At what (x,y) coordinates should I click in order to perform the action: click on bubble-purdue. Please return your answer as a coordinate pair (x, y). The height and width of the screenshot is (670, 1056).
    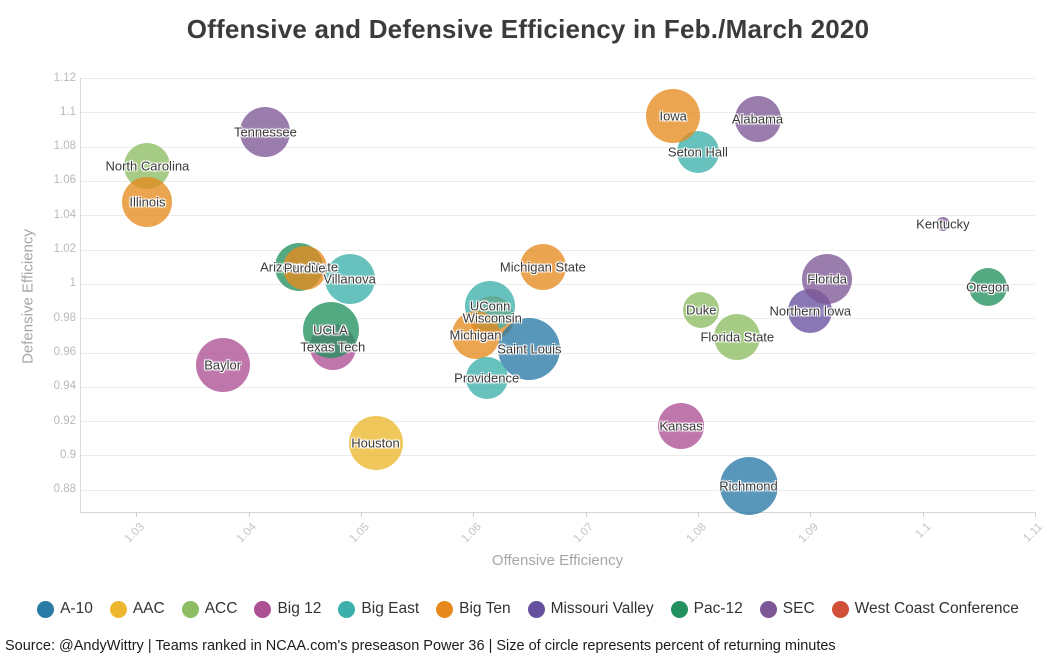
    Looking at the image, I should click on (304, 268).